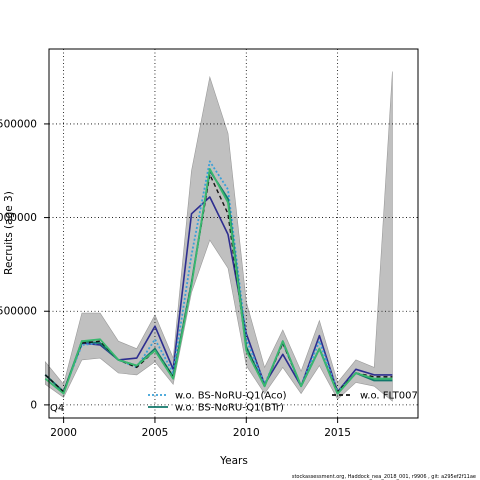 The width and height of the screenshot is (480, 480). I want to click on x-axis-ticks: 2000 2005 2010 2015, so click(200, 428).